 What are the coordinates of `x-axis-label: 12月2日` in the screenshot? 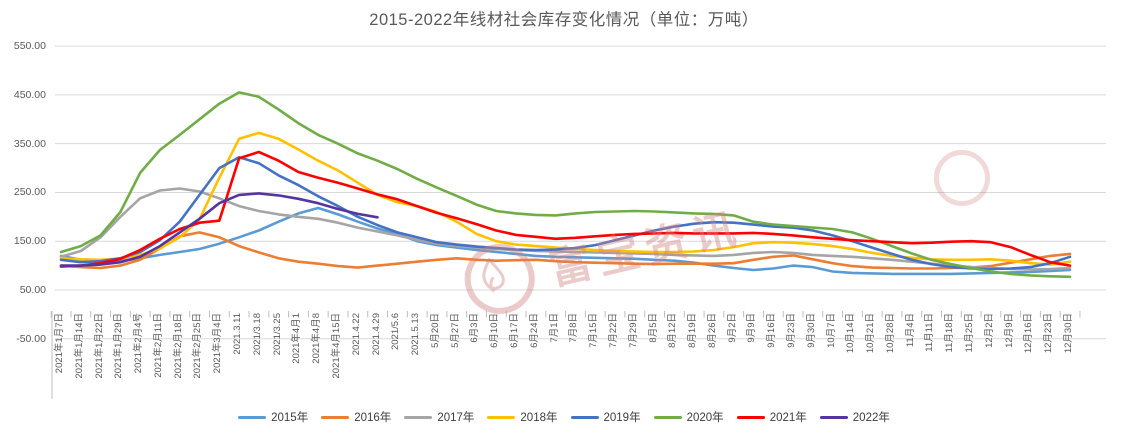 It's located at (989, 330).